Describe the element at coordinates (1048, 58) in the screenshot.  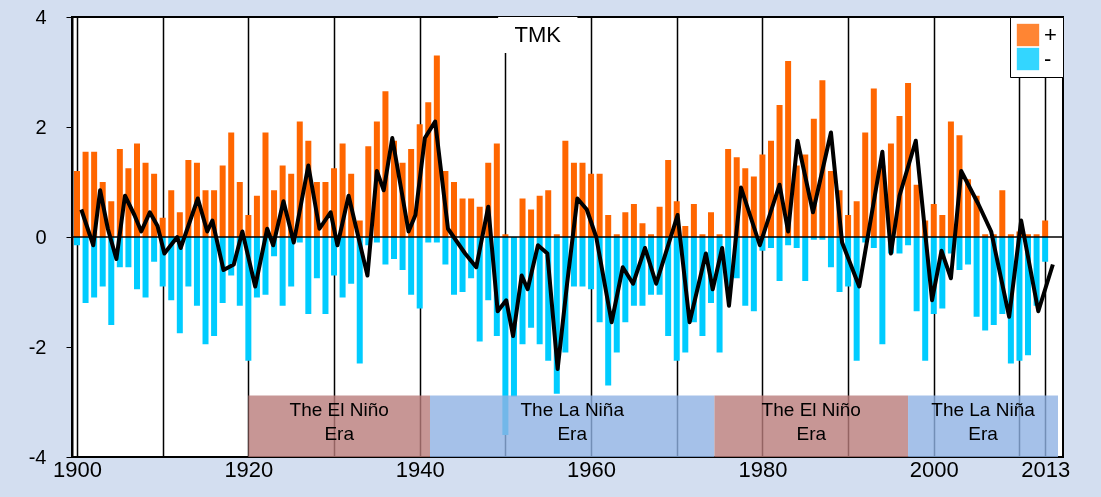
I see `legend-label: -` at that location.